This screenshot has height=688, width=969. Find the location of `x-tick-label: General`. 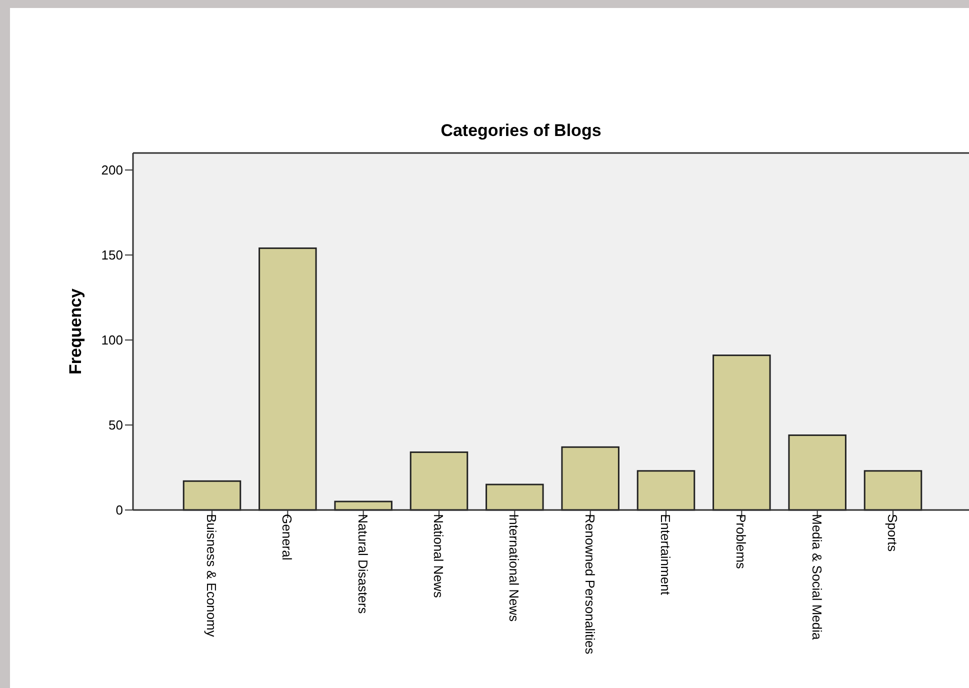

x-tick-label: General is located at coordinates (287, 537).